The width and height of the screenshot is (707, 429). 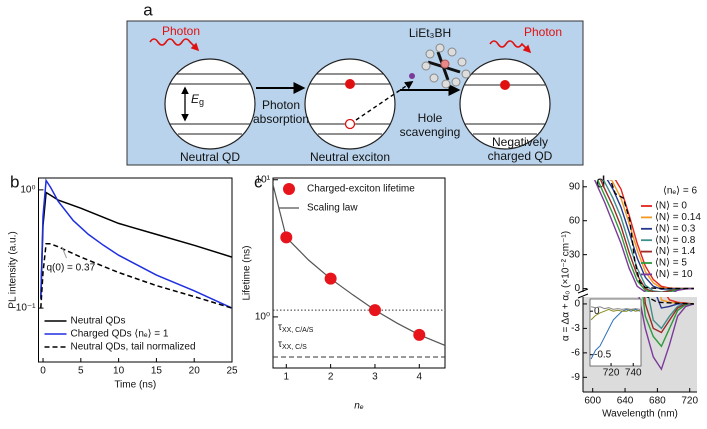 I want to click on y-tick-label: 10⁻¹, so click(x=26, y=308).